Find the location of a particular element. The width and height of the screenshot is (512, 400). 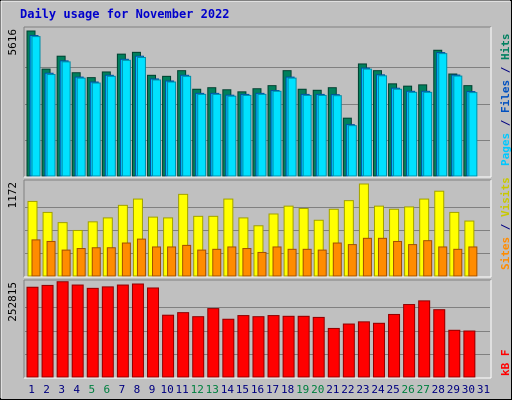

x-tick-label-24: 24 is located at coordinates (378, 389).